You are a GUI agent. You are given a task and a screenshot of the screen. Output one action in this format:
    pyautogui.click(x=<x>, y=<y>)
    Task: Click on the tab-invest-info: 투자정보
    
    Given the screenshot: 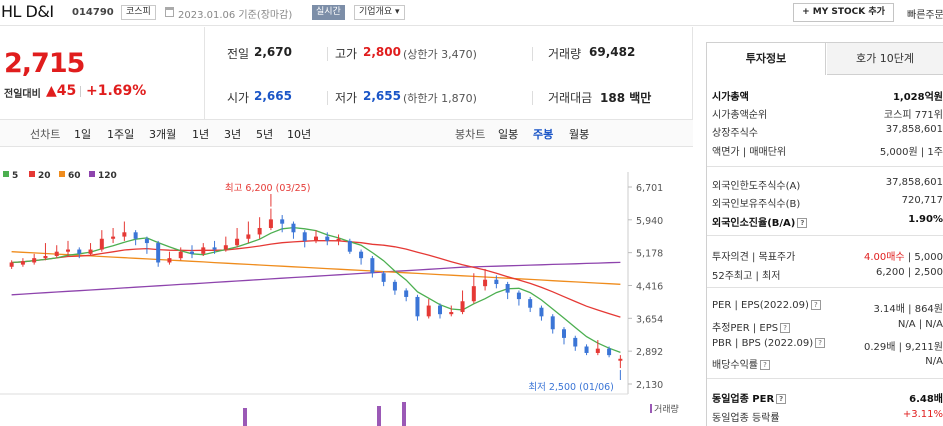 What is the action you would take?
    pyautogui.click(x=766, y=59)
    